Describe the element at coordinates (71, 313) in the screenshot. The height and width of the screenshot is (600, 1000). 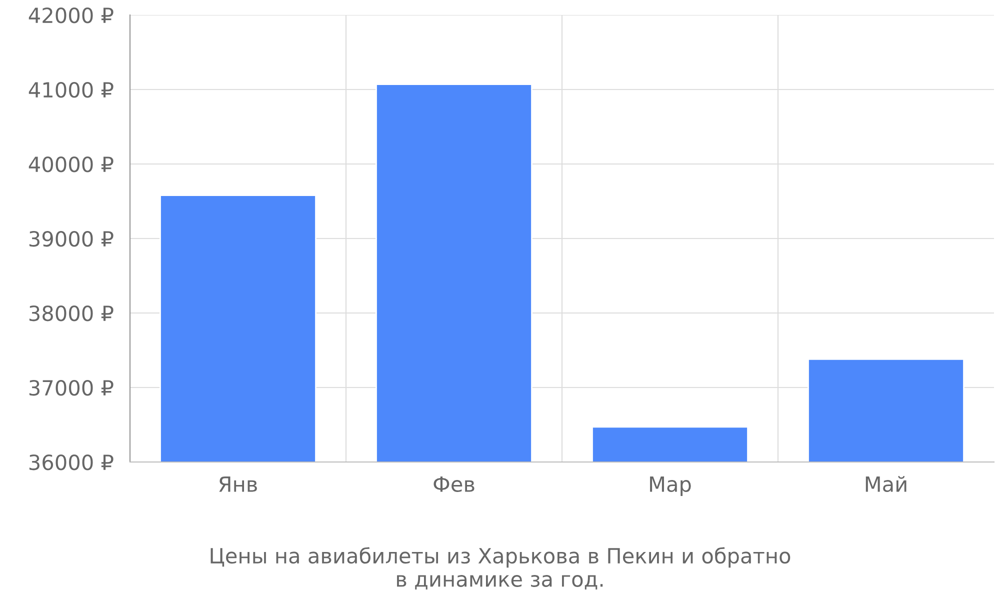
I see `y-tick-label: 38000 ₽` at that location.